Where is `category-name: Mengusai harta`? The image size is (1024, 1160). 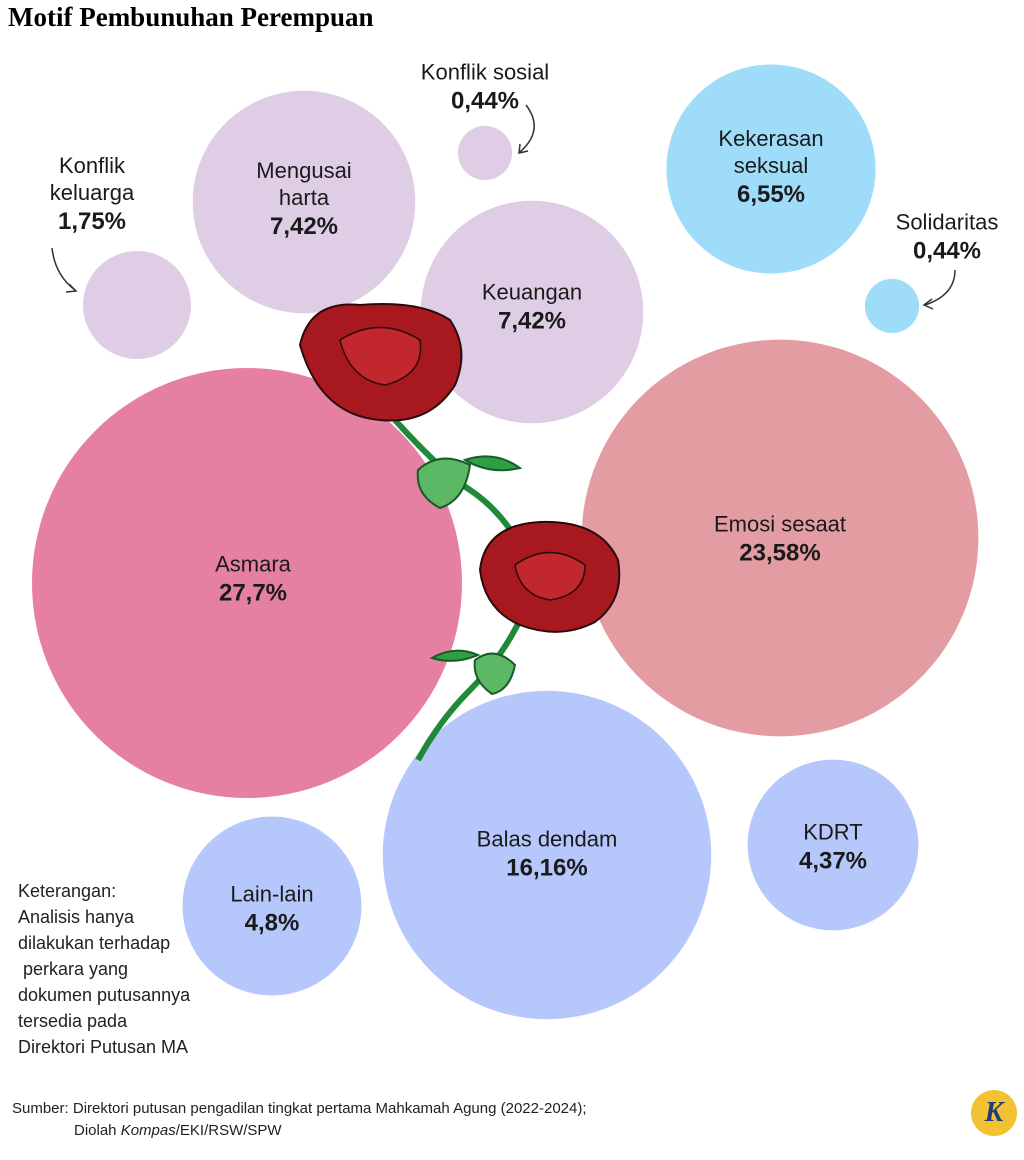
category-name: Mengusai harta is located at coordinates (304, 184).